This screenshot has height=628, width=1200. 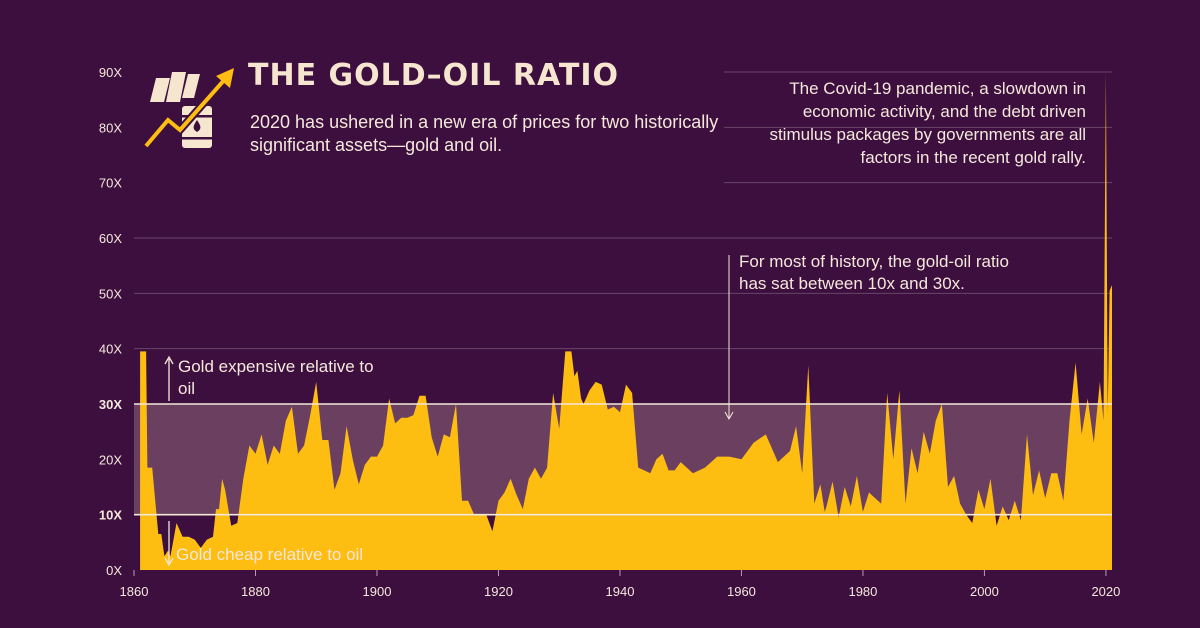 I want to click on x-tick-label: 1900, so click(x=377, y=591).